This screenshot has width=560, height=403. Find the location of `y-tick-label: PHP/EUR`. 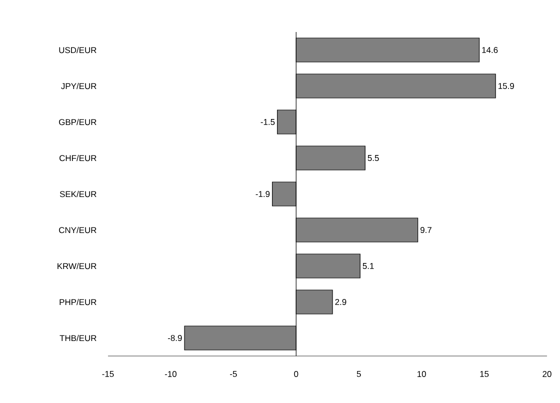

y-tick-label: PHP/EUR is located at coordinates (78, 302).